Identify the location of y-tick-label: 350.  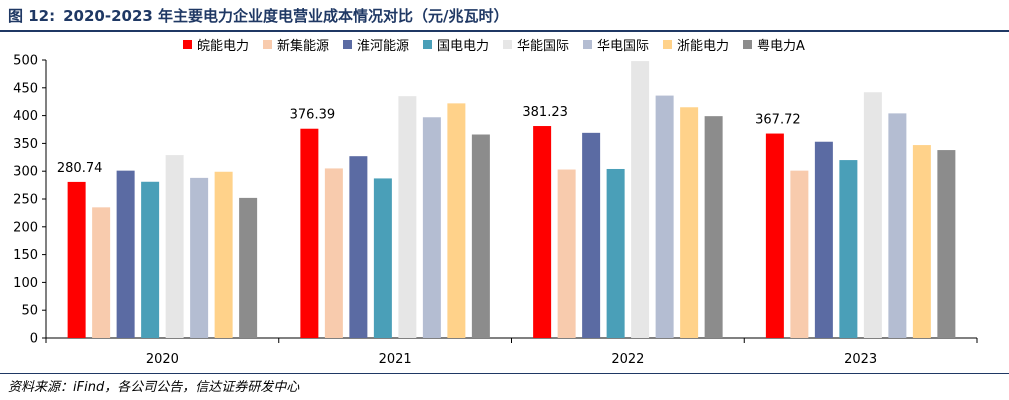
(25, 144).